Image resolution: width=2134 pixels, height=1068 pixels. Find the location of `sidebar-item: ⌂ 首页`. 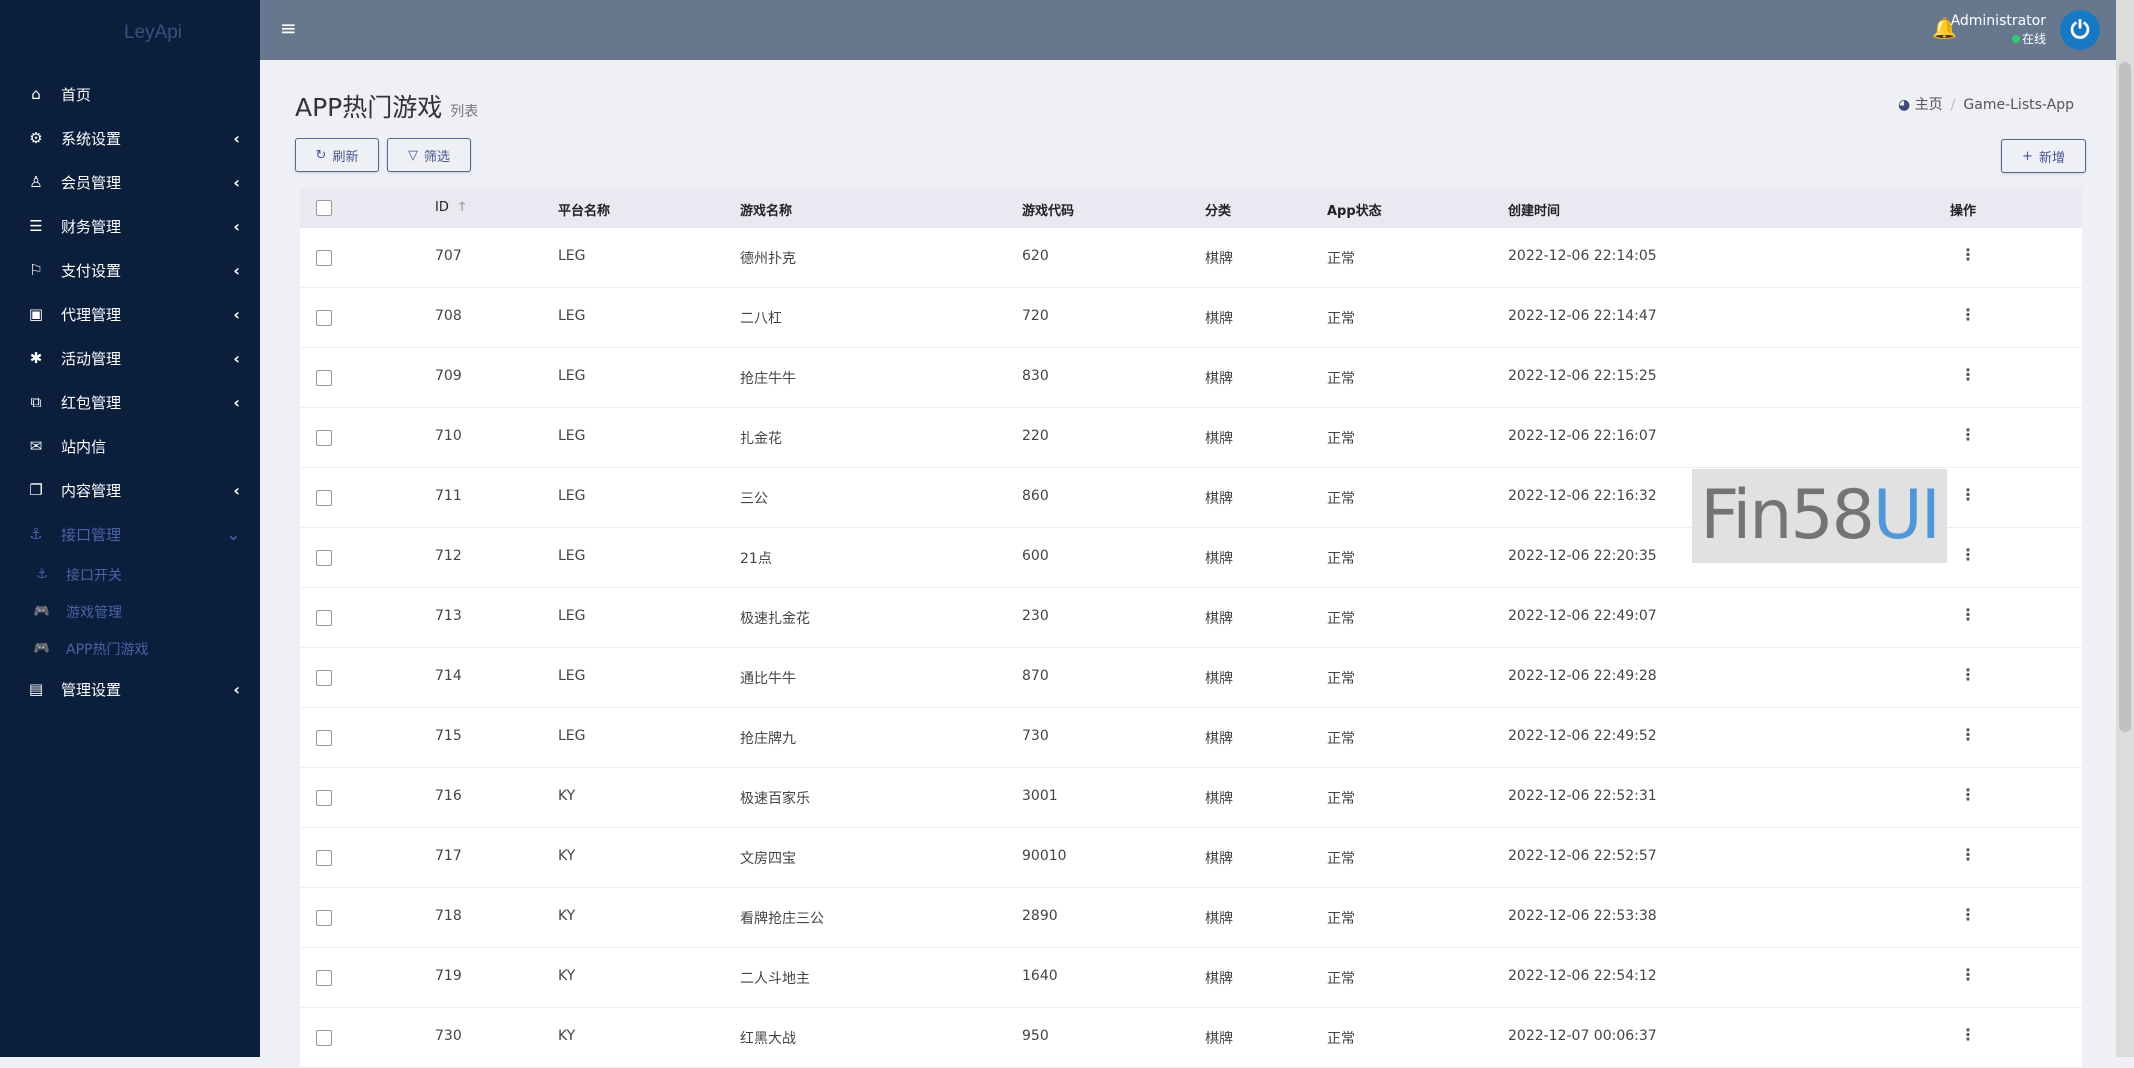

sidebar-item: ⌂ 首页 is located at coordinates (130, 94).